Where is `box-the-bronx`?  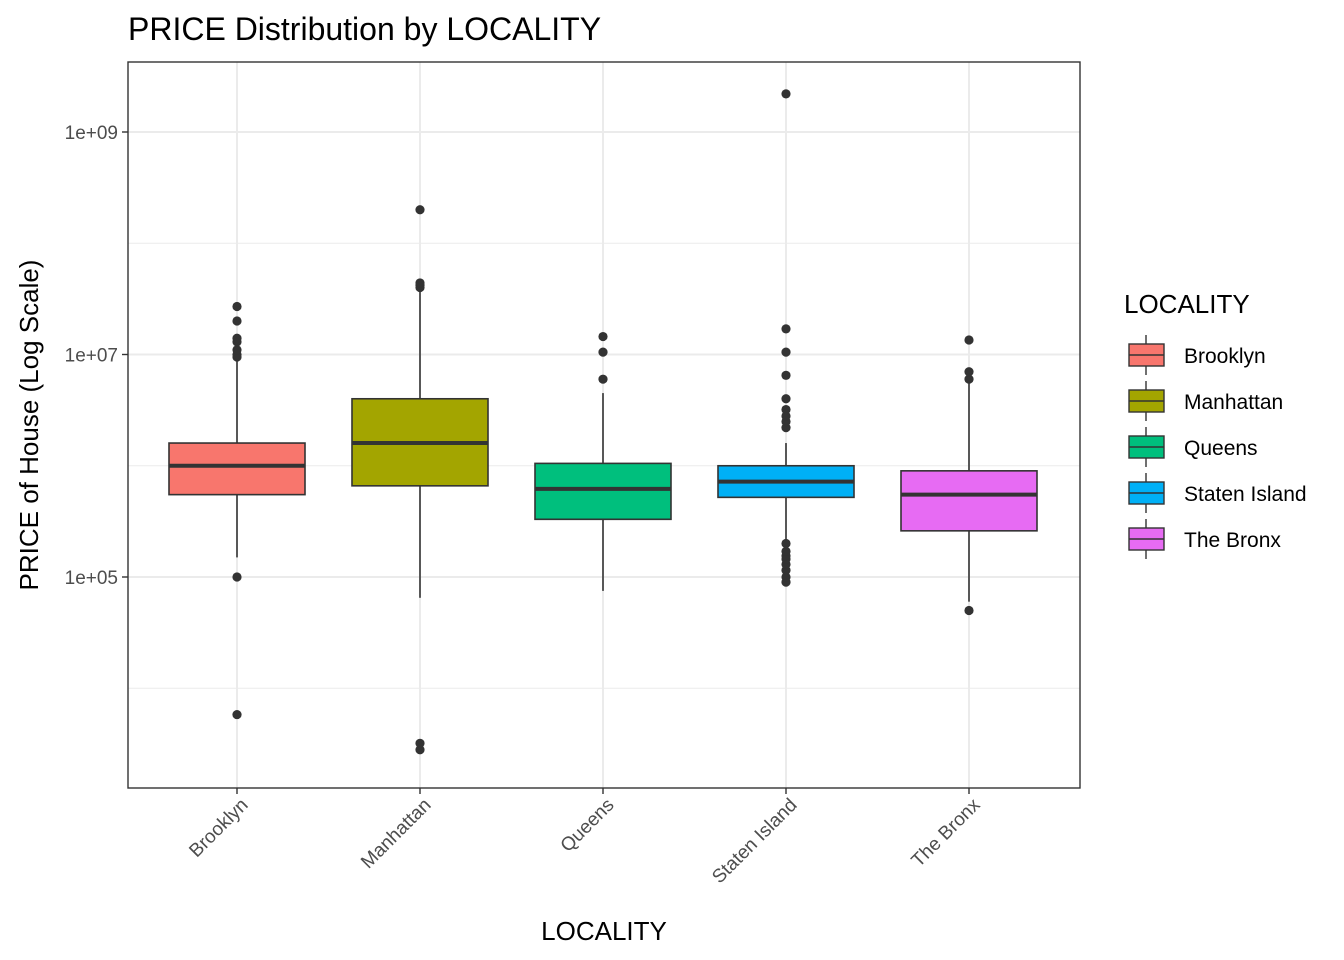
box-the-bronx is located at coordinates (969, 475).